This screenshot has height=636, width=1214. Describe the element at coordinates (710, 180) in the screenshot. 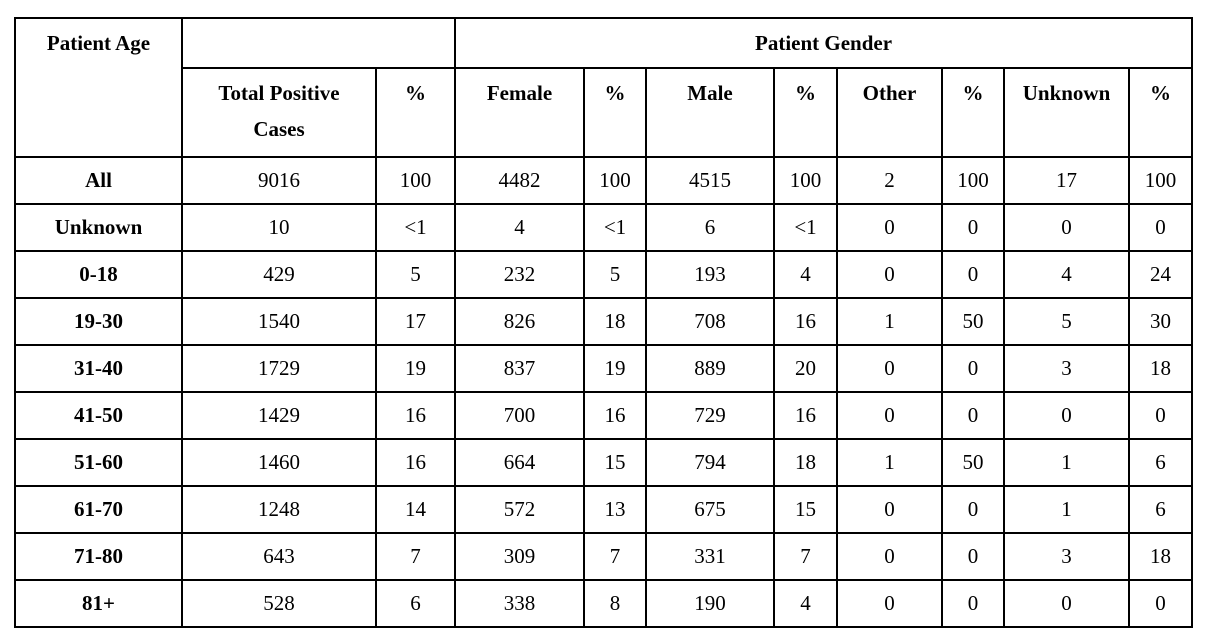

I see `cell: 4515` at that location.